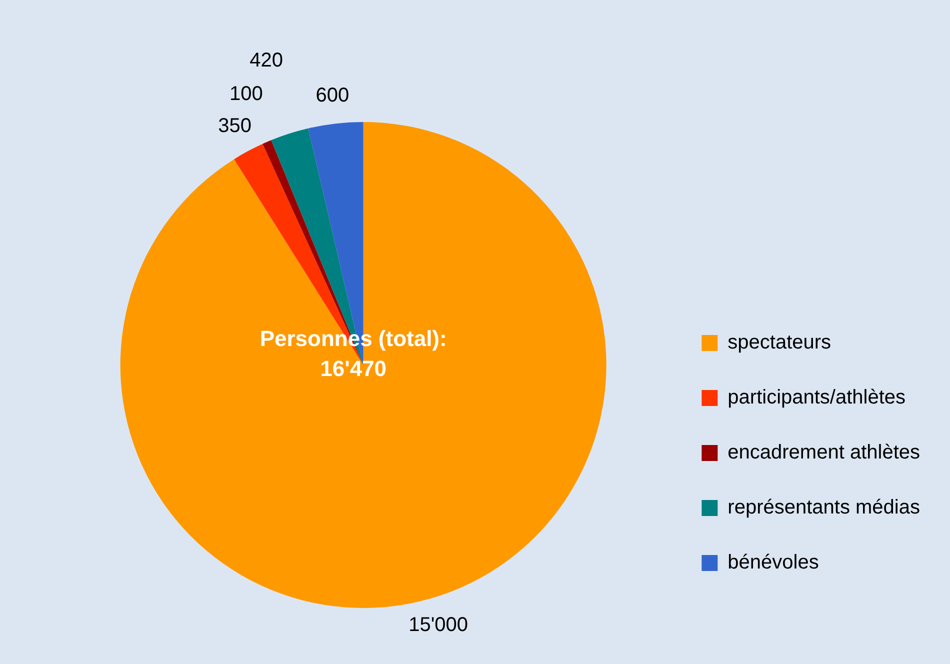 The width and height of the screenshot is (950, 664). Describe the element at coordinates (780, 343) in the screenshot. I see `legend-label: spectateurs` at that location.